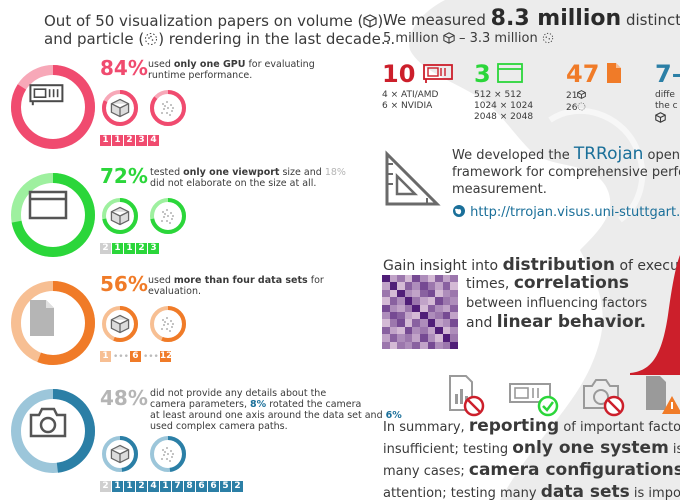  Describe the element at coordinates (613, 73) in the screenshot. I see `document-icon` at that location.